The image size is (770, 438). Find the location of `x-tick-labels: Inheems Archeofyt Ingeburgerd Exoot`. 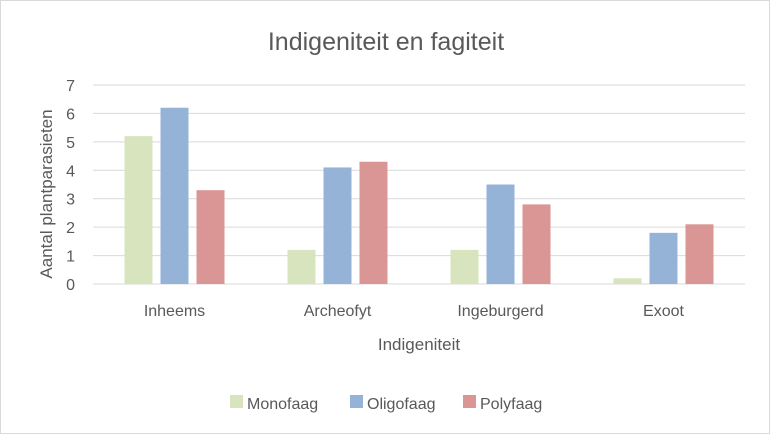

x-tick-labels: Inheems Archeofyt Ingeburgerd Exoot is located at coordinates (414, 311).